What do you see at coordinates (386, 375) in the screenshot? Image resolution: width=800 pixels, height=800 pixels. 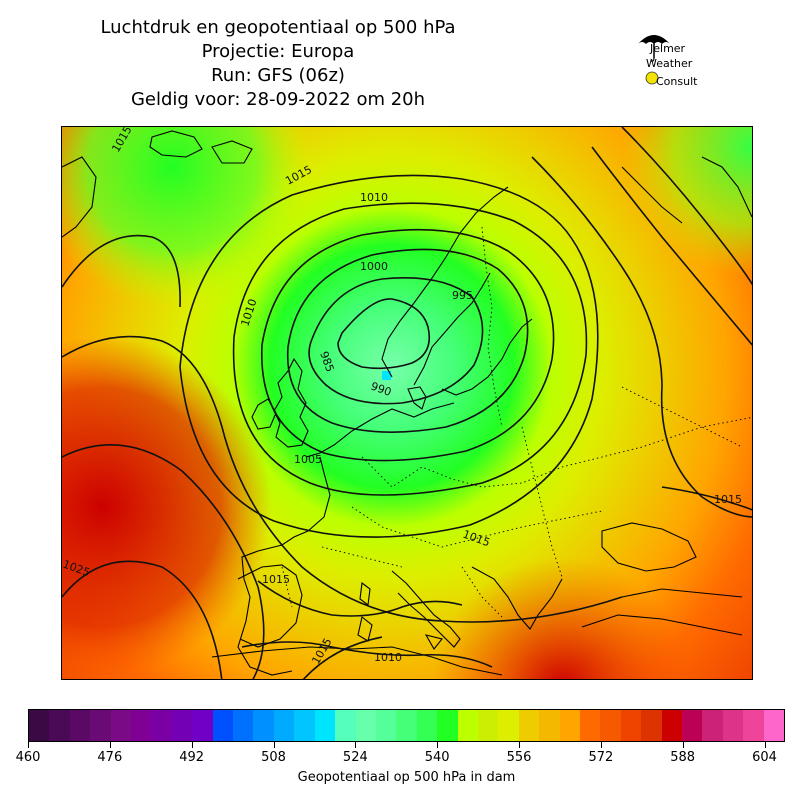 I see `low-minimum-marker` at bounding box center [386, 375].